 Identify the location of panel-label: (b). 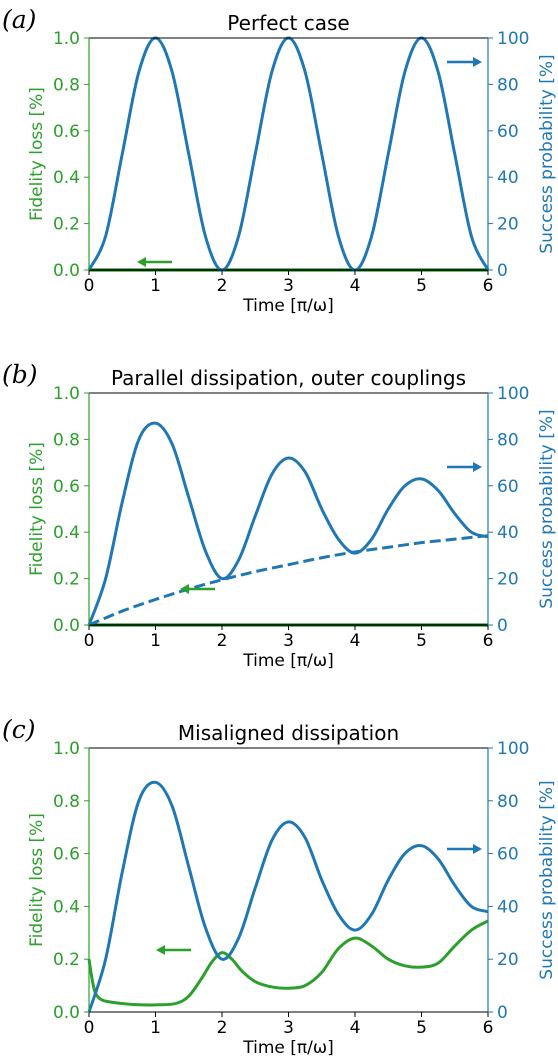
(20, 374).